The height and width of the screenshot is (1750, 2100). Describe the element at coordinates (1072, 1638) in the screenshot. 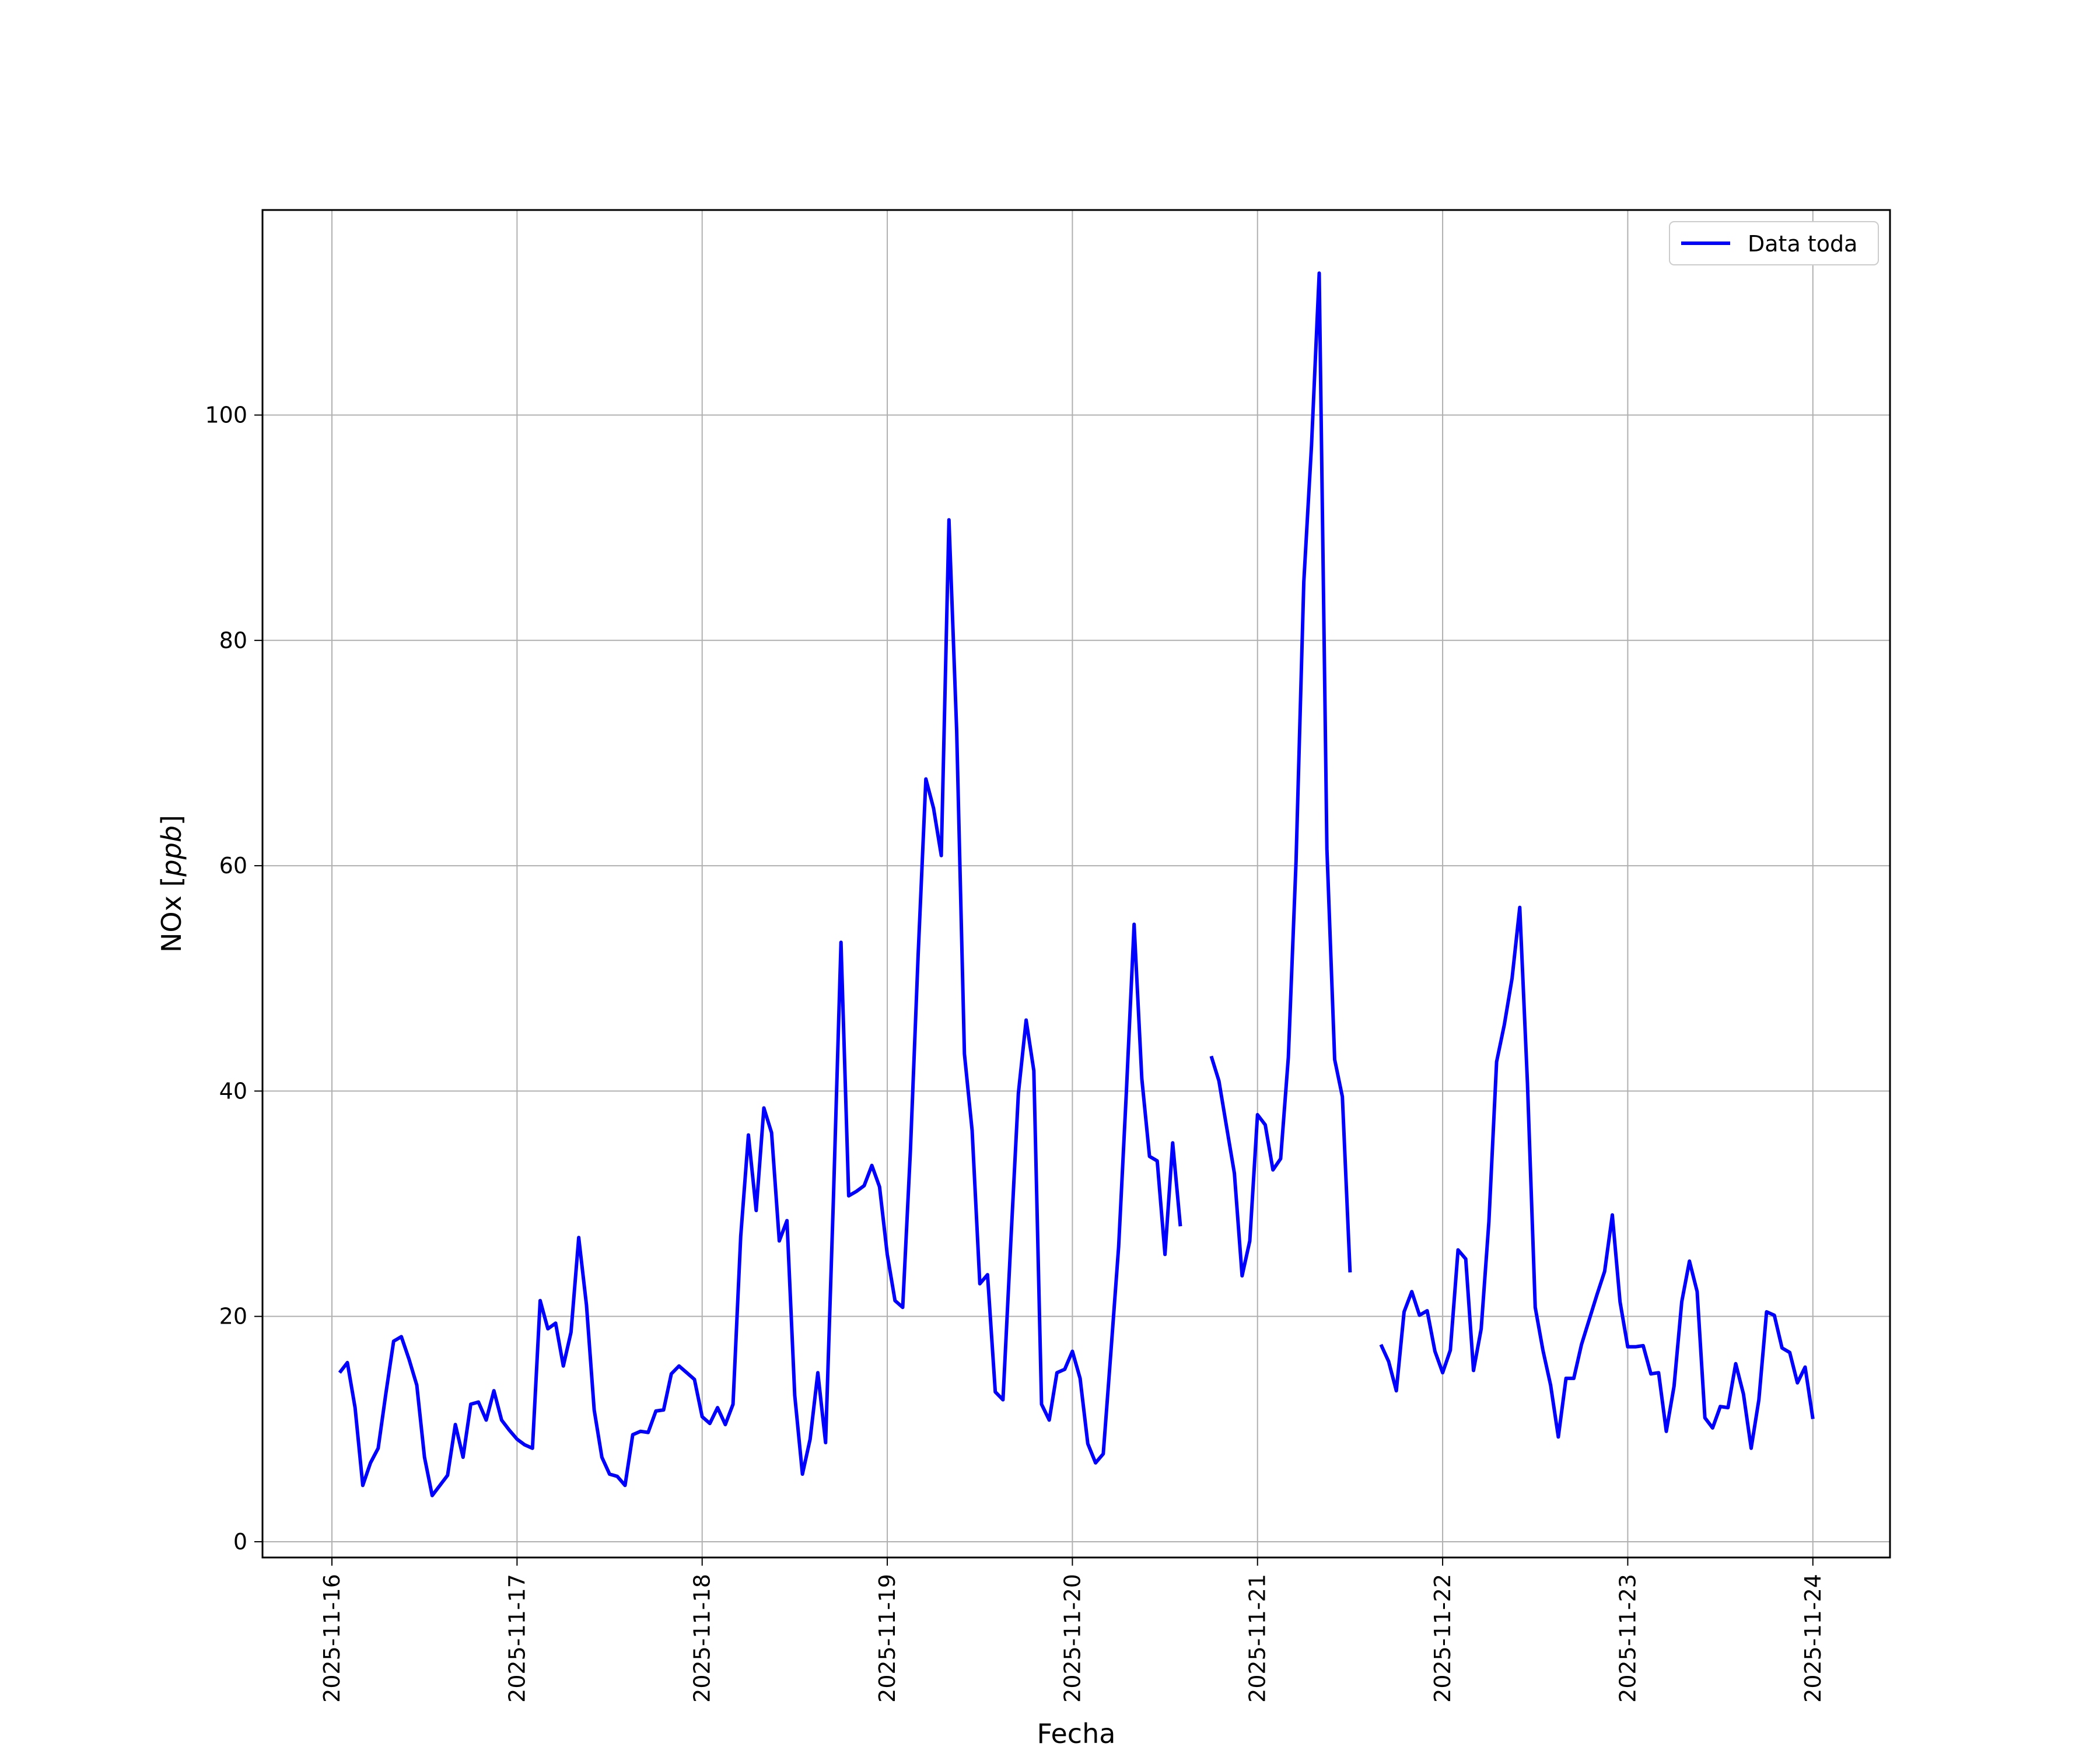

I see `x-tick-label: 2025-11-20` at that location.